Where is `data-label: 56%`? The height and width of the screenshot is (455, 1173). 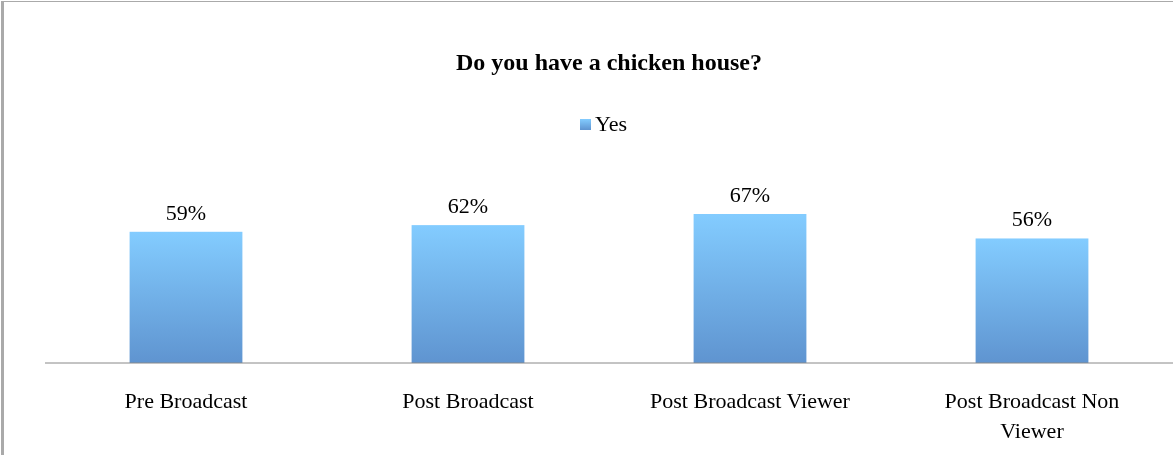
data-label: 56% is located at coordinates (1032, 219).